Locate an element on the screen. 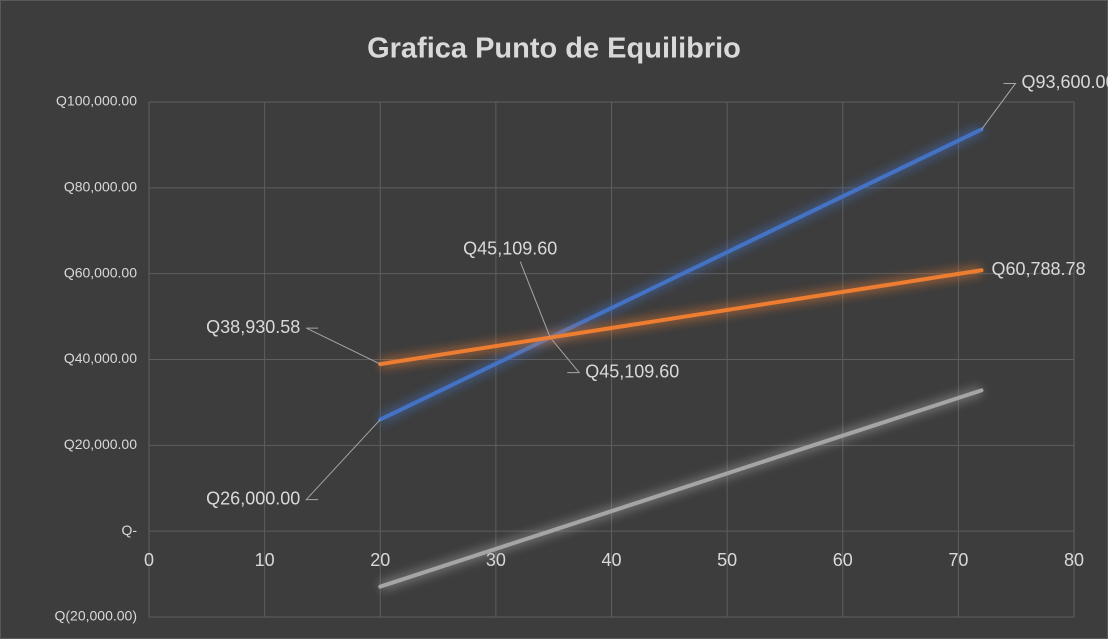 This screenshot has width=1108, height=639. y-tick-label: Q100,000.00 is located at coordinates (96, 101).